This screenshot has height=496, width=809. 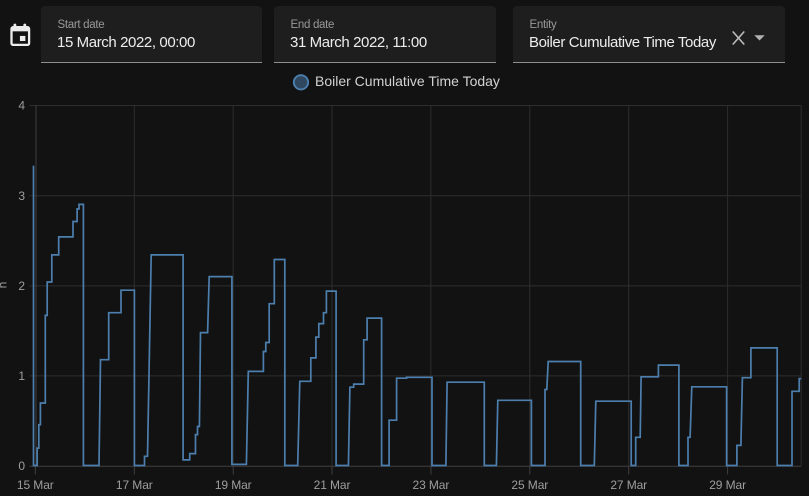 I want to click on svg-text: 2, so click(x=21, y=286).